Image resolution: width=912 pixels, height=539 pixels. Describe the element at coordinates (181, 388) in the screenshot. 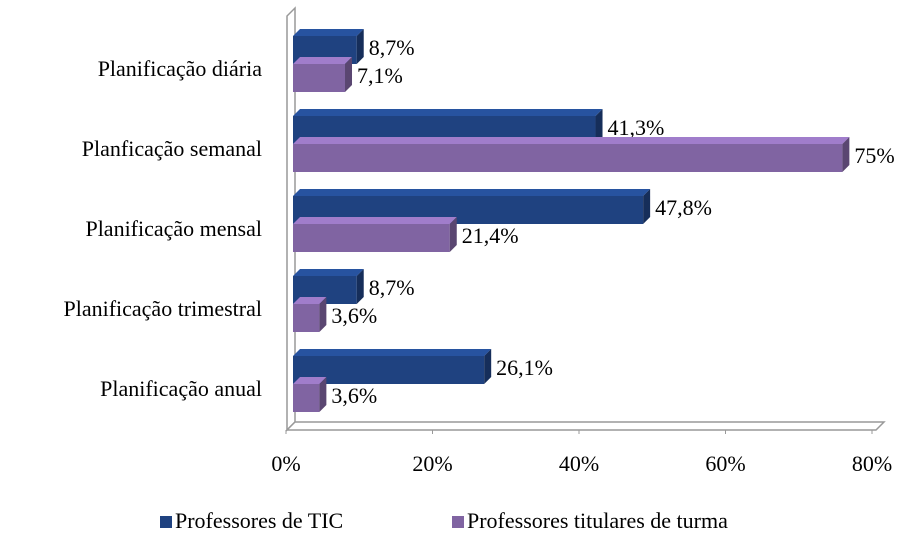

I see `category-label: Planificação anual` at that location.